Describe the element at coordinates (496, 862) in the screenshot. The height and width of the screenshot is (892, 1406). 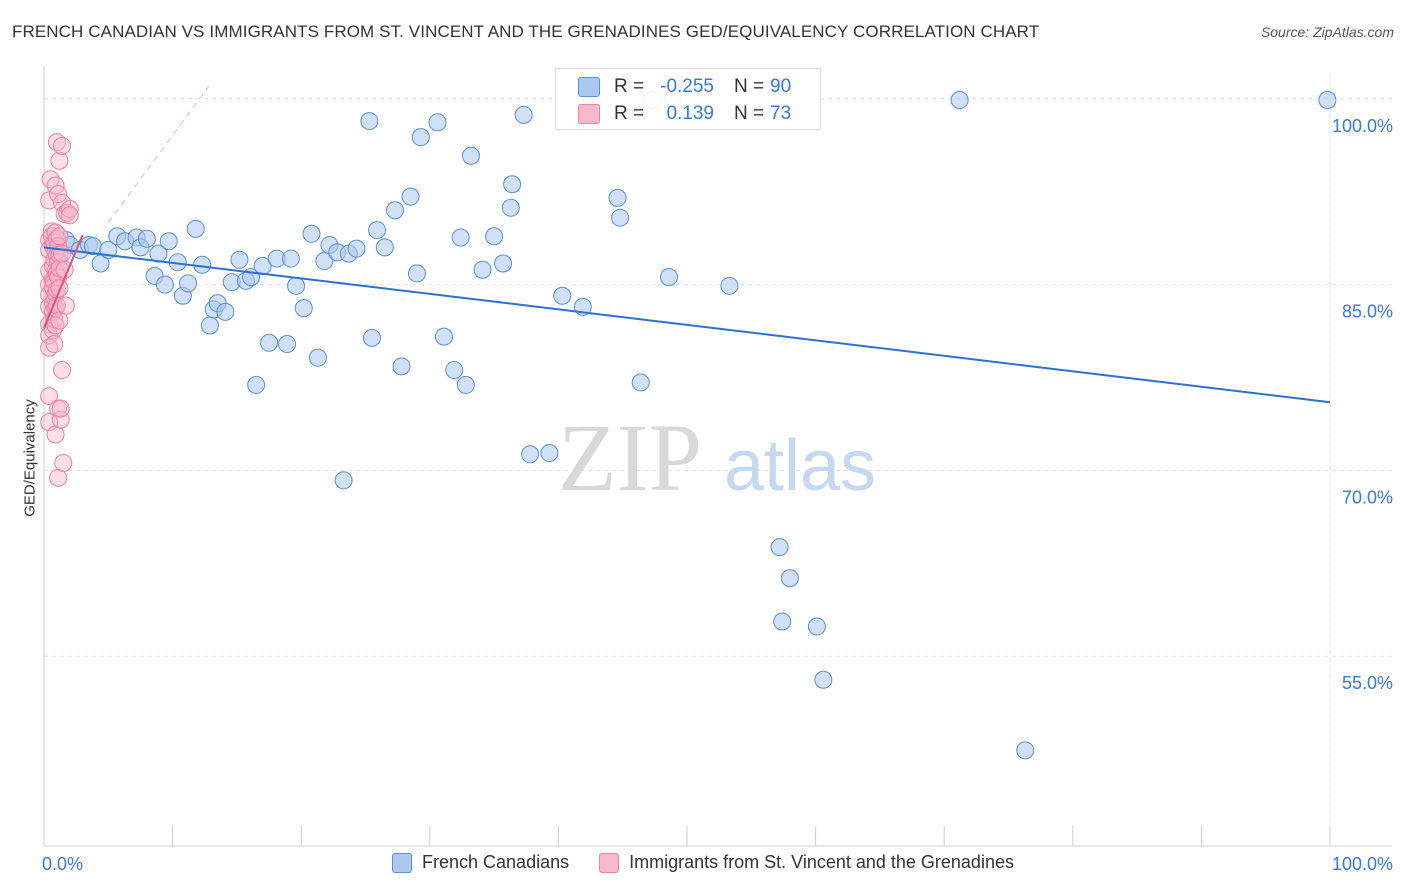
I see `legend-label-french-canadians: French Canadians` at that location.